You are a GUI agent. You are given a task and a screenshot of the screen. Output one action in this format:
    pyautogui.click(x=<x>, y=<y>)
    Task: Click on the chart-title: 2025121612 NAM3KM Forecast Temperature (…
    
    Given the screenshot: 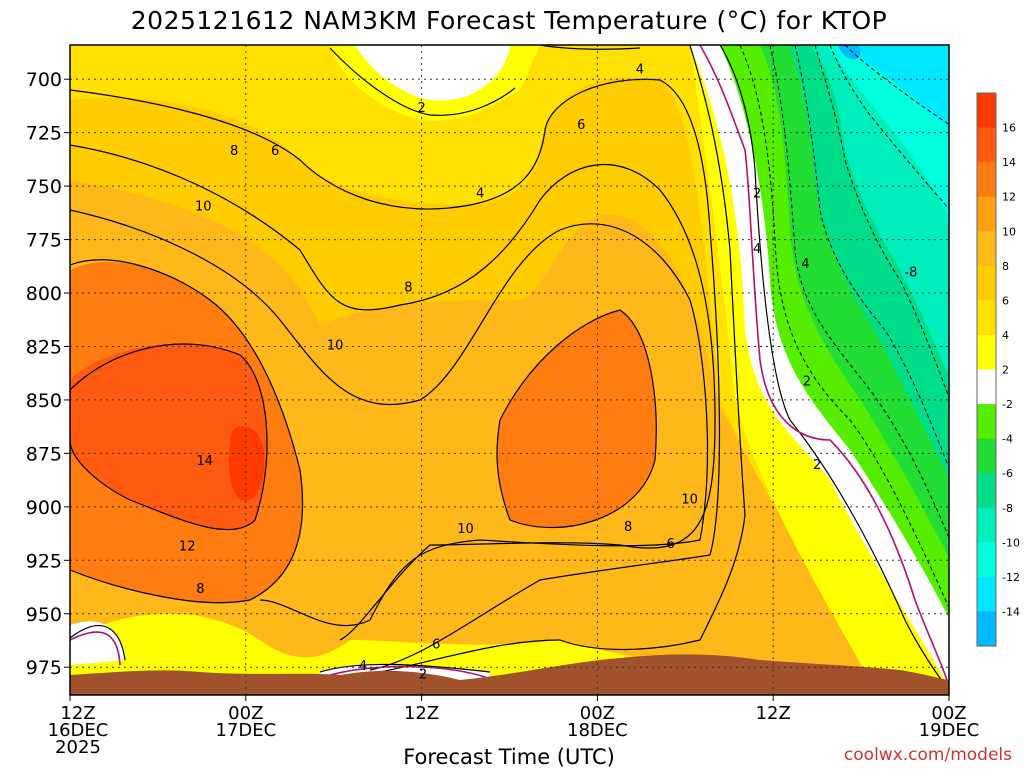 What is the action you would take?
    pyautogui.click(x=509, y=20)
    